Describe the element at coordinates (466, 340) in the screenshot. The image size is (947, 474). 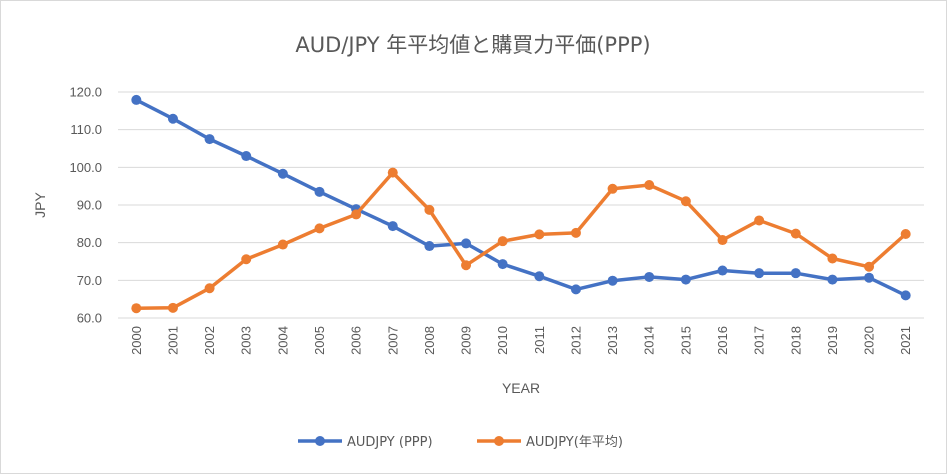
I see `x-tick-label: 2009` at that location.